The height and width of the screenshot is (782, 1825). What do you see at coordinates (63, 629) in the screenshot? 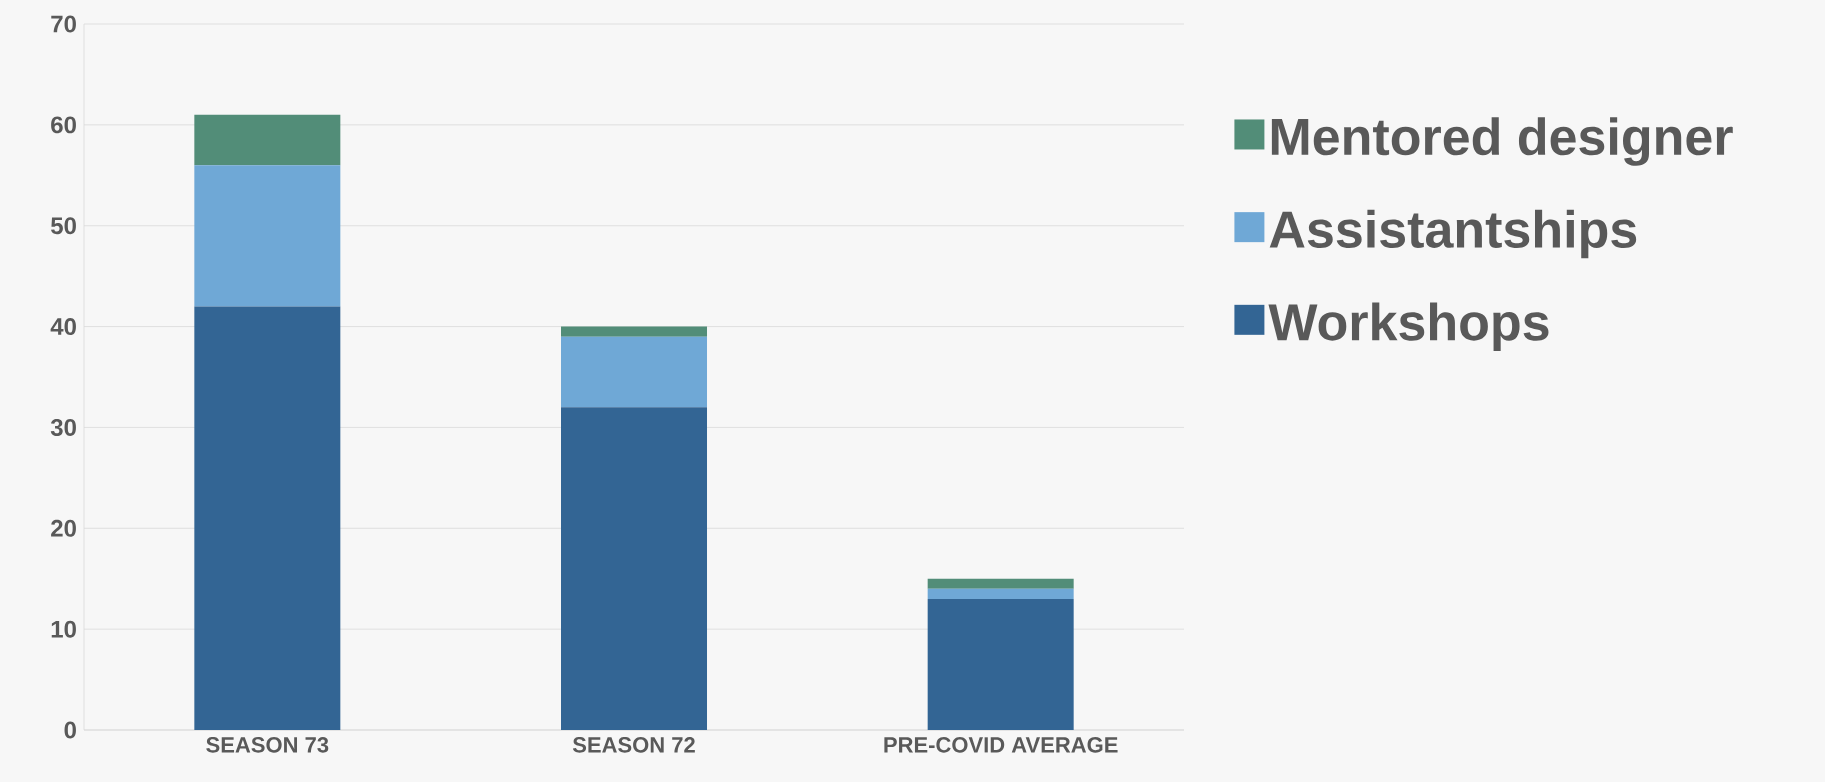
I see `y-tick-label: 10` at bounding box center [63, 629].